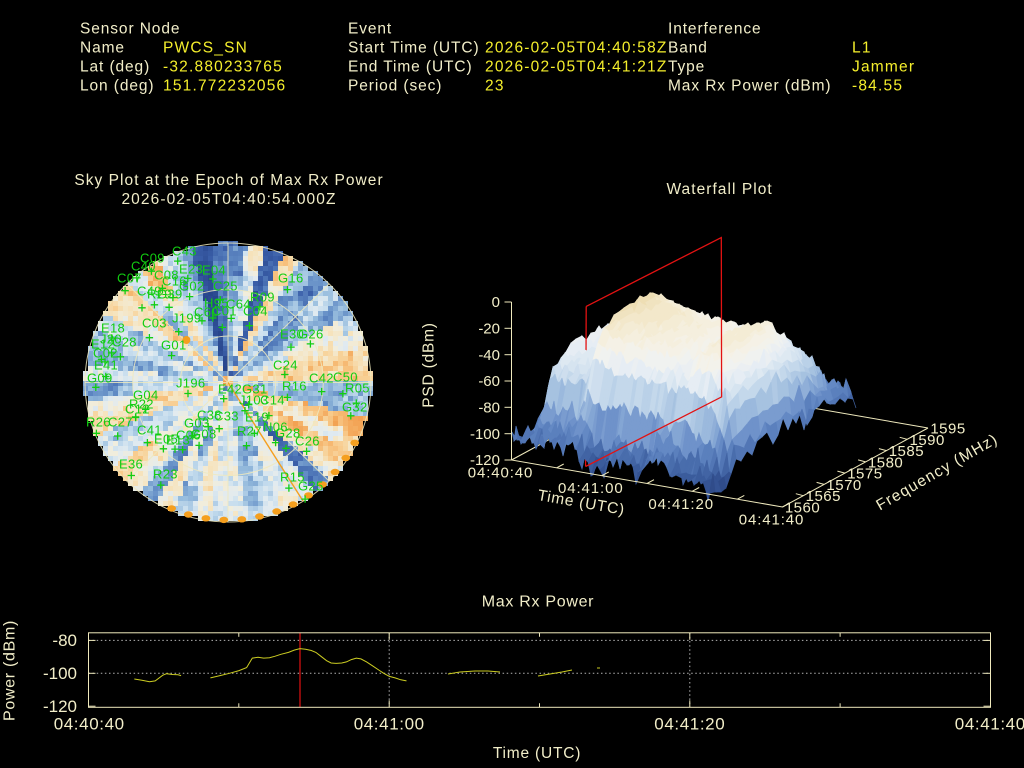 Image resolution: width=1024 pixels, height=768 pixels. What do you see at coordinates (98, 422) in the screenshot?
I see `svg-text: R26` at bounding box center [98, 422].